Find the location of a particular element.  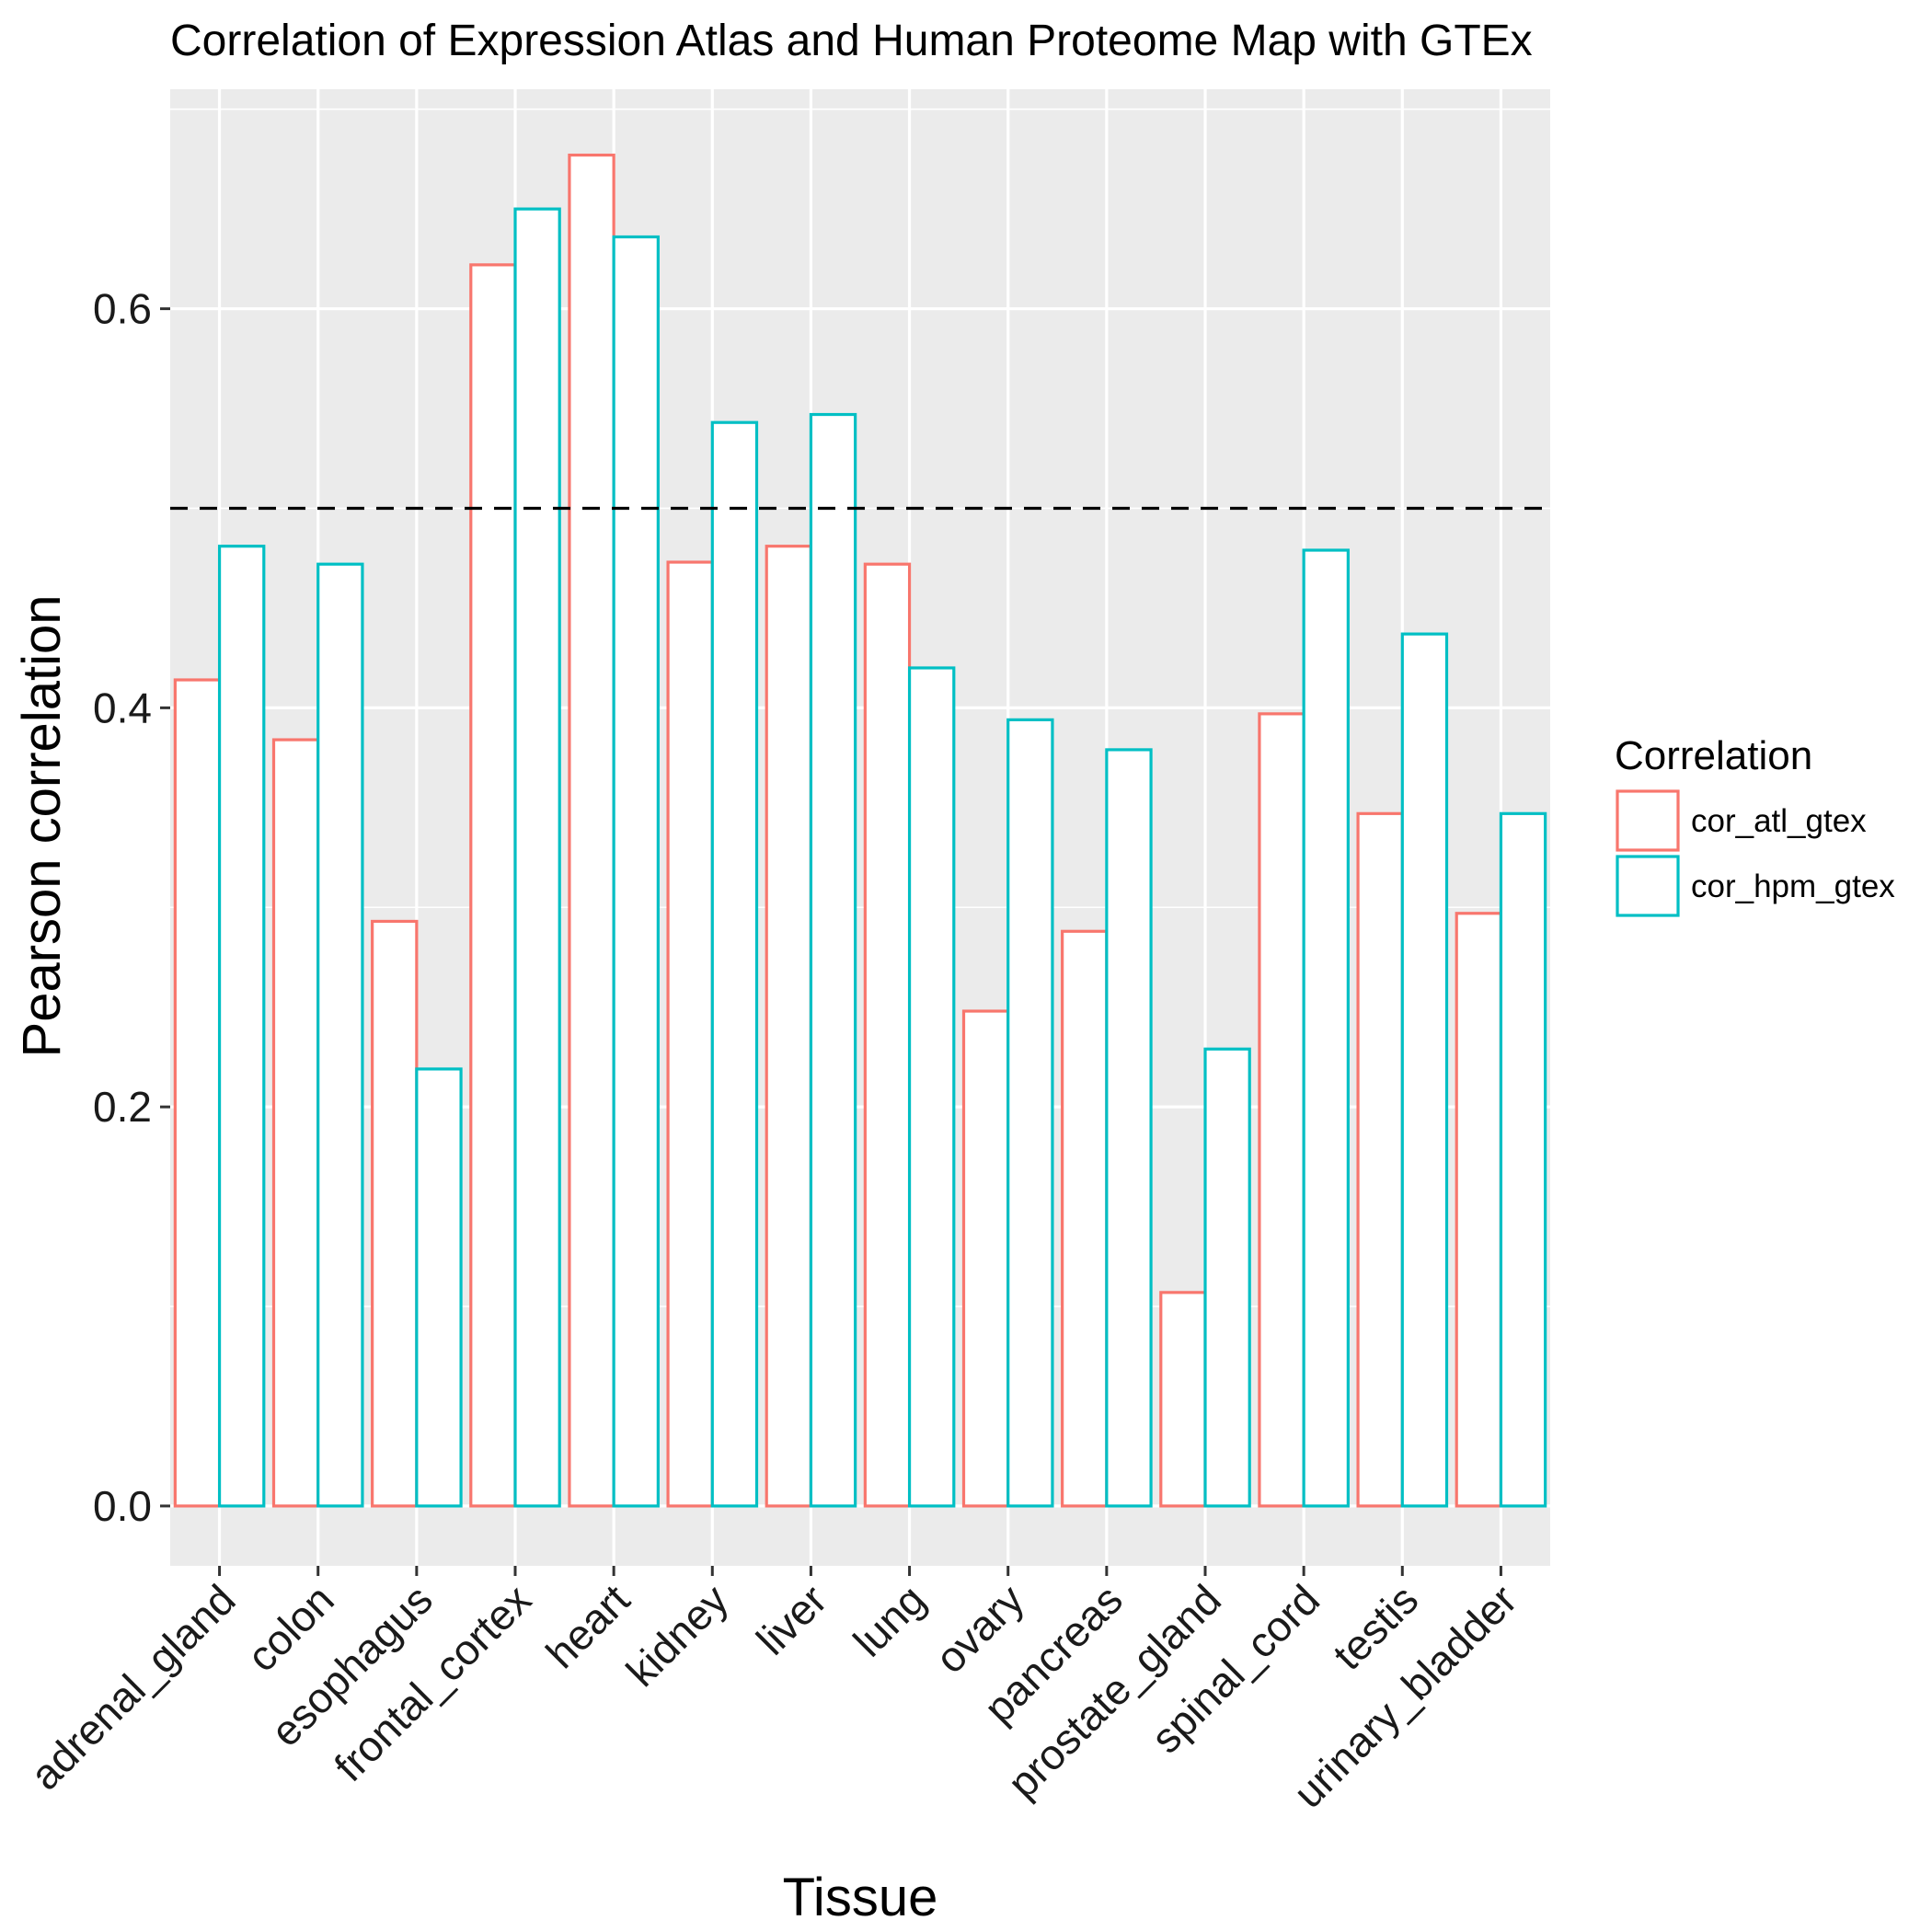

bar-cor_atl_gtex-testis is located at coordinates (1380, 1159).